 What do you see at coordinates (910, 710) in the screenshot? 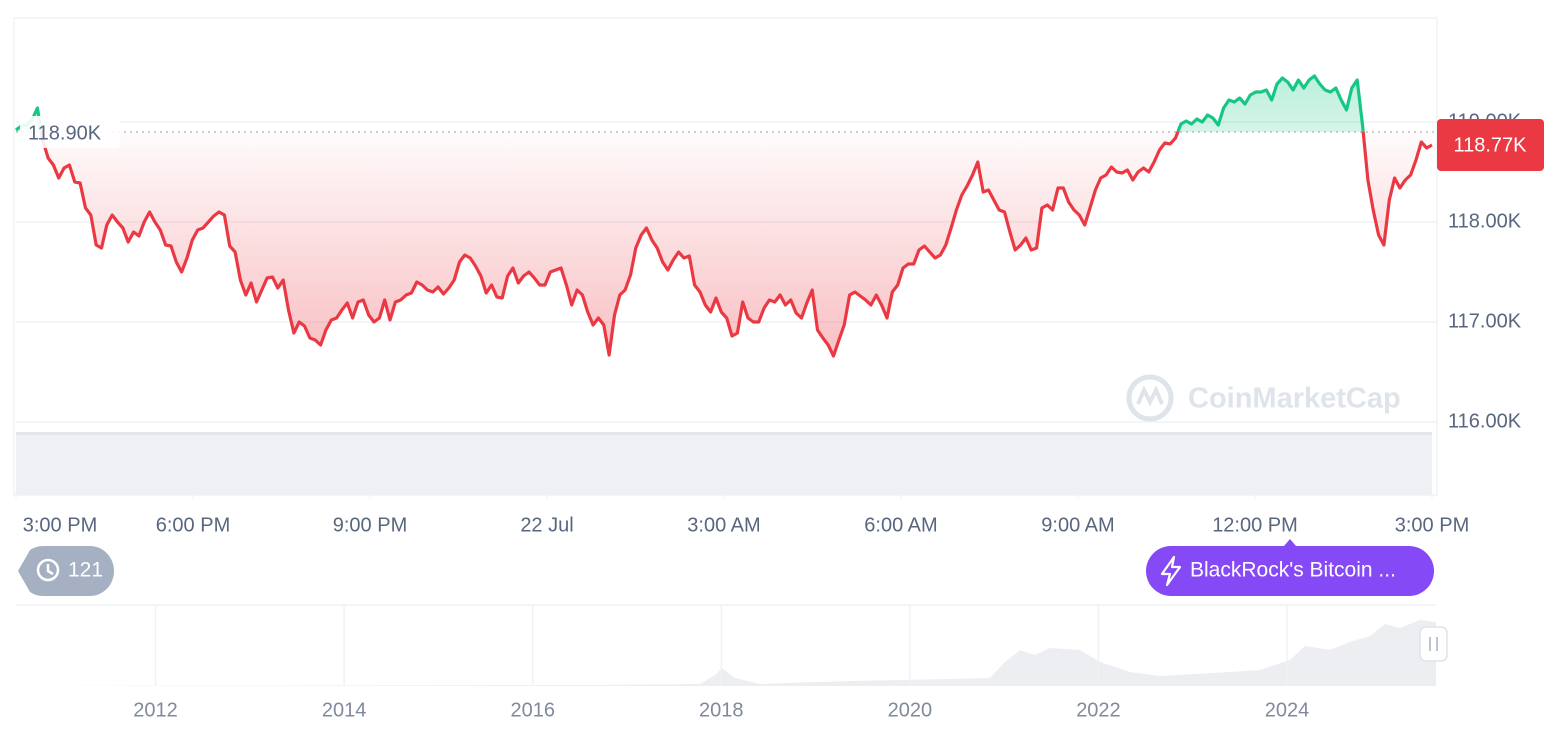
I see `navigator-tick-label: 2020` at bounding box center [910, 710].